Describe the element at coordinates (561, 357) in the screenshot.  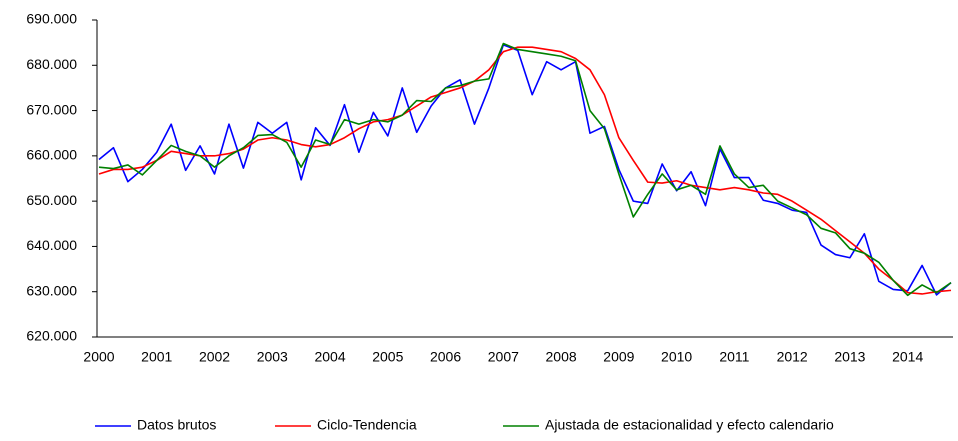
I see `x-tick-label: 2008` at that location.